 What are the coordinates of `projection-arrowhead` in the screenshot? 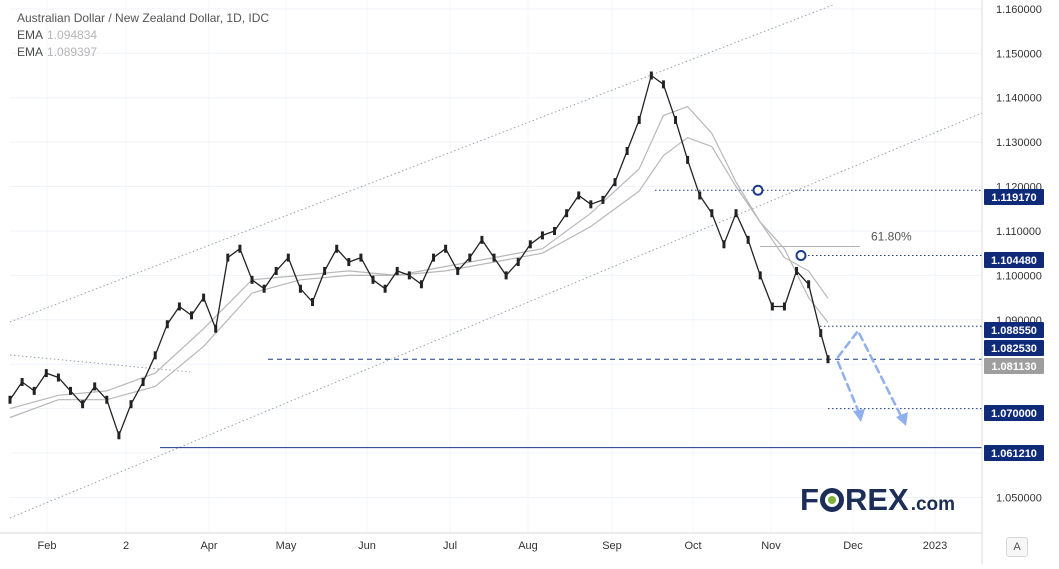 It's located at (859, 415).